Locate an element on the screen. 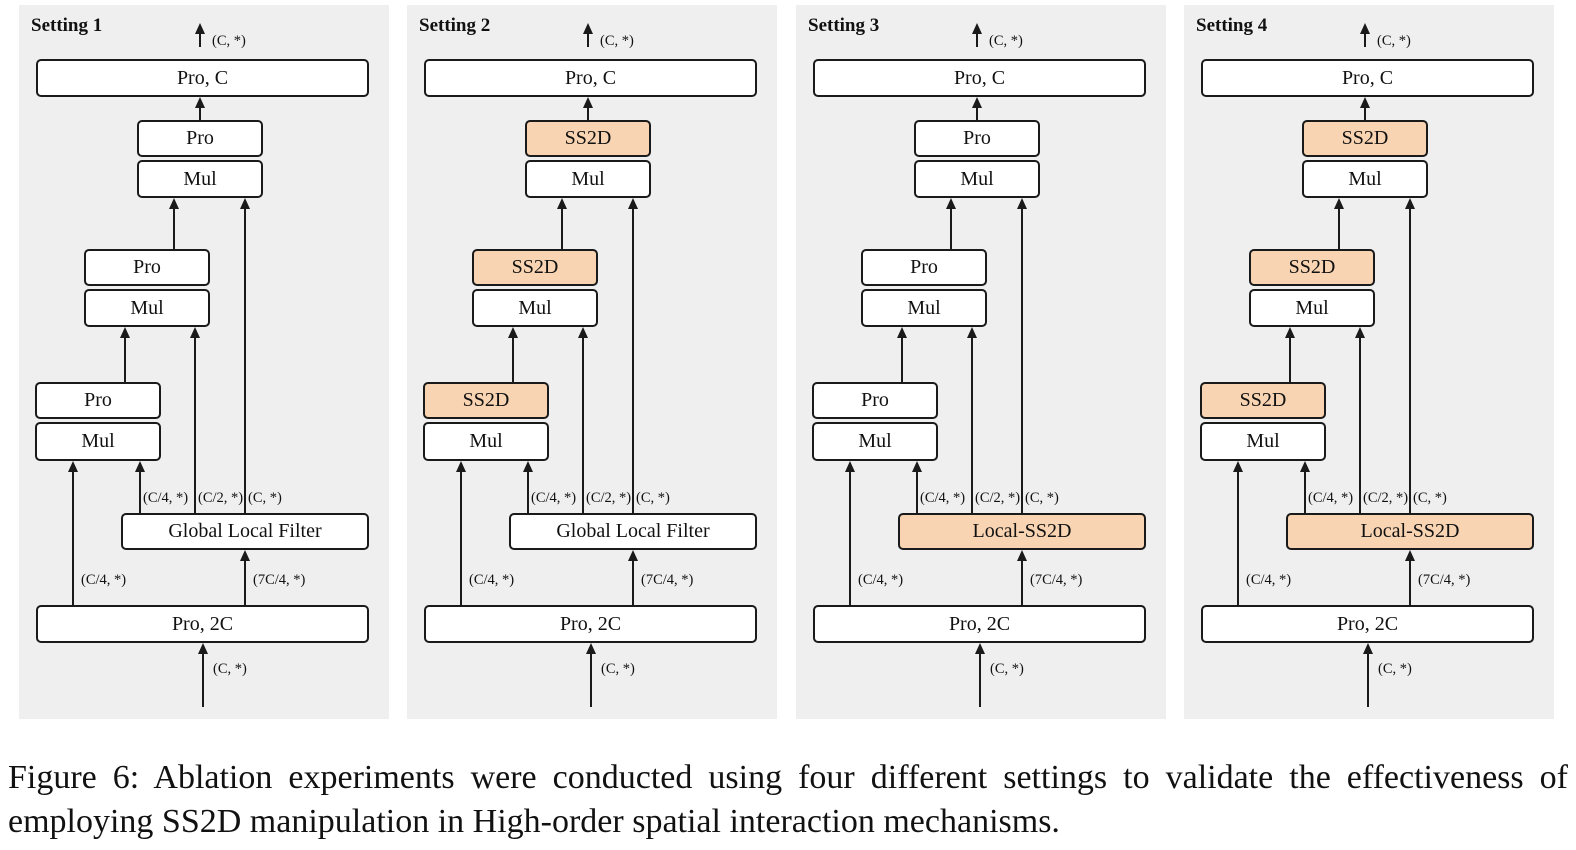 The height and width of the screenshot is (850, 1576). stage3-upper-box: Pro is located at coordinates (200, 138).